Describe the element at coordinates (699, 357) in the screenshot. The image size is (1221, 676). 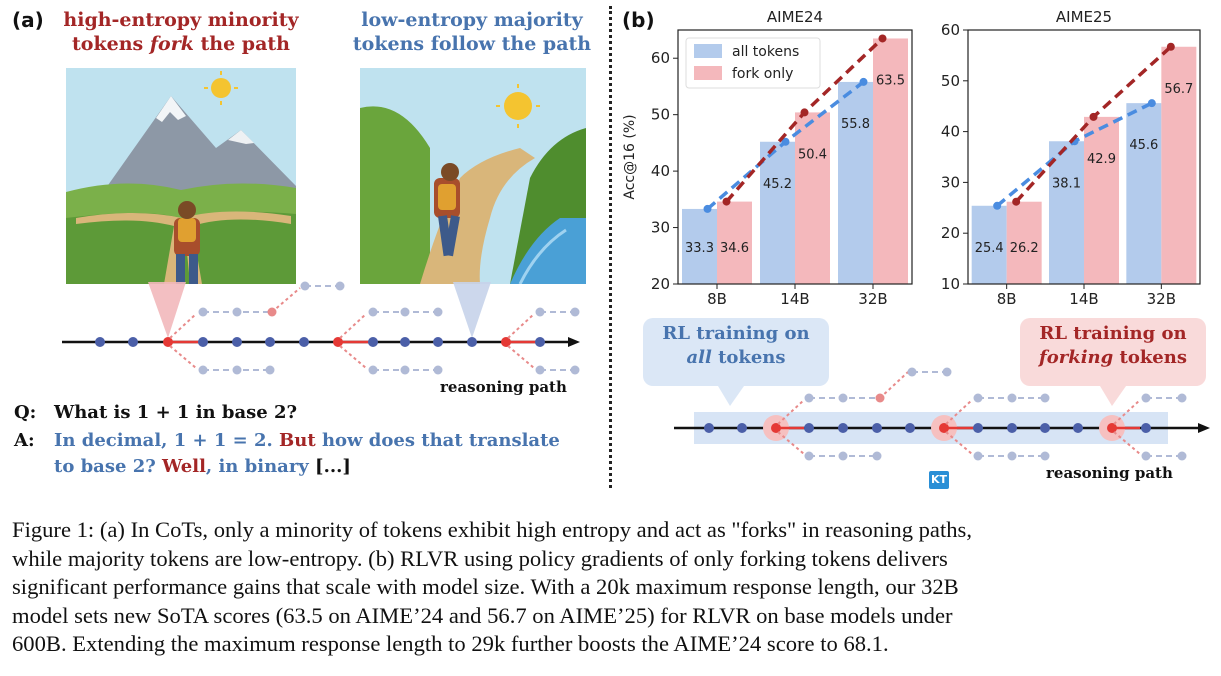
I see `bubble-all-em: all` at that location.